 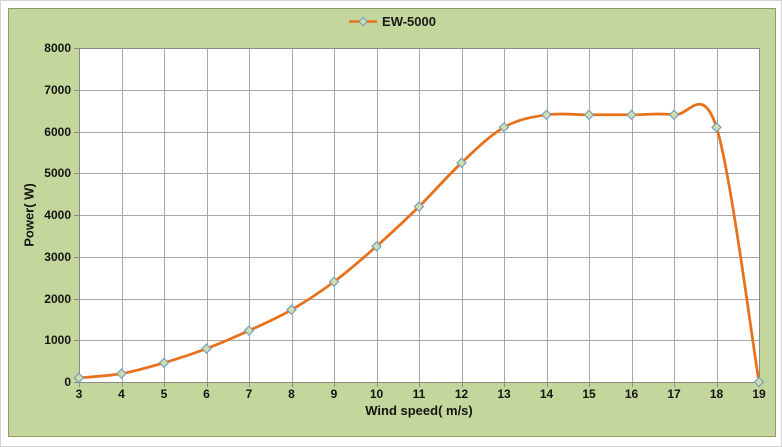 I want to click on legend: EW-5000, so click(x=392, y=21).